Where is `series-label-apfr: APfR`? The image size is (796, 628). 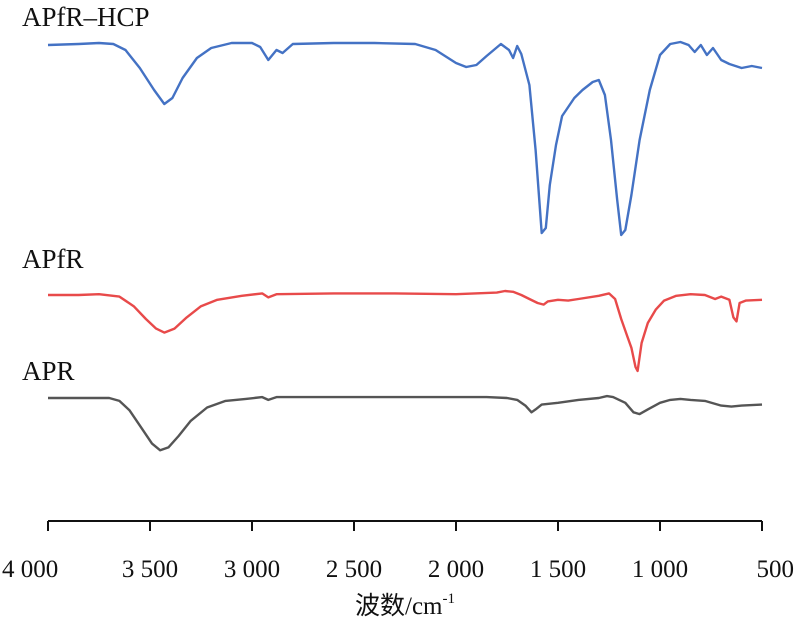
series-label-apfr: APfR is located at coordinates (53, 259).